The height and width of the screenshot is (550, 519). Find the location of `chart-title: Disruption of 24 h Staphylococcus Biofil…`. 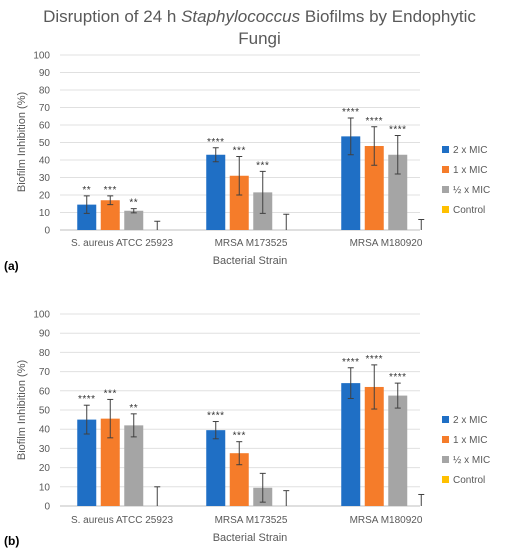

chart-title: Disruption of 24 h Staphylococcus Biofil… is located at coordinates (259, 28).